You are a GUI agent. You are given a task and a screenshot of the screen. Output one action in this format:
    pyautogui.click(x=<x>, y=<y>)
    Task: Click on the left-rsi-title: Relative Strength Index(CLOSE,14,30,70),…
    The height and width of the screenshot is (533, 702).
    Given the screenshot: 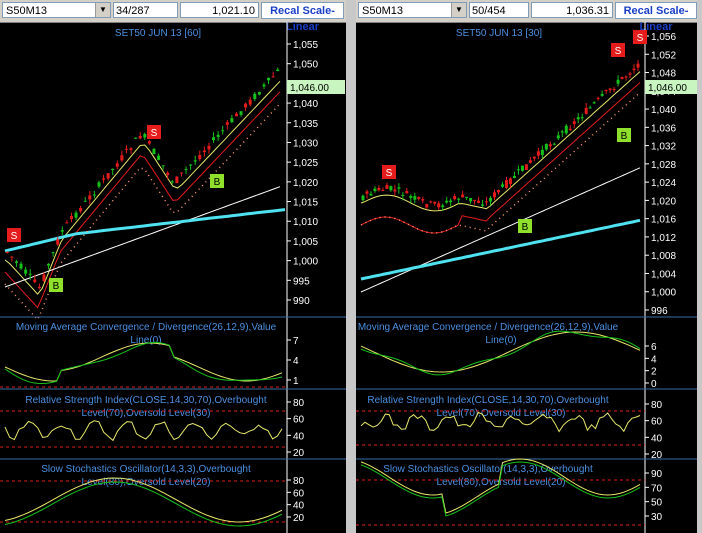 What is the action you would take?
    pyautogui.click(x=145, y=400)
    